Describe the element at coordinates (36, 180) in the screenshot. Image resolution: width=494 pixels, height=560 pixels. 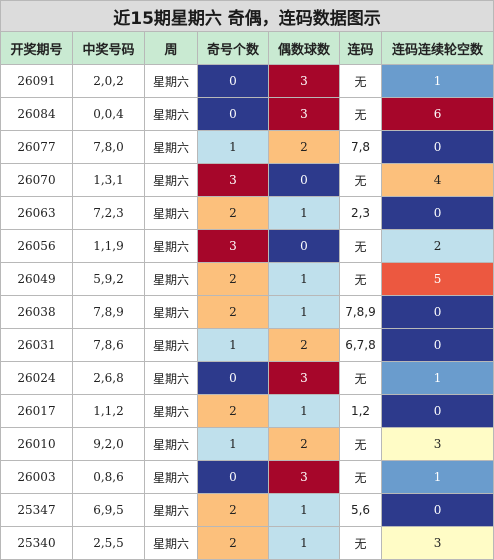
I see `issue-cell: 26070` at that location.